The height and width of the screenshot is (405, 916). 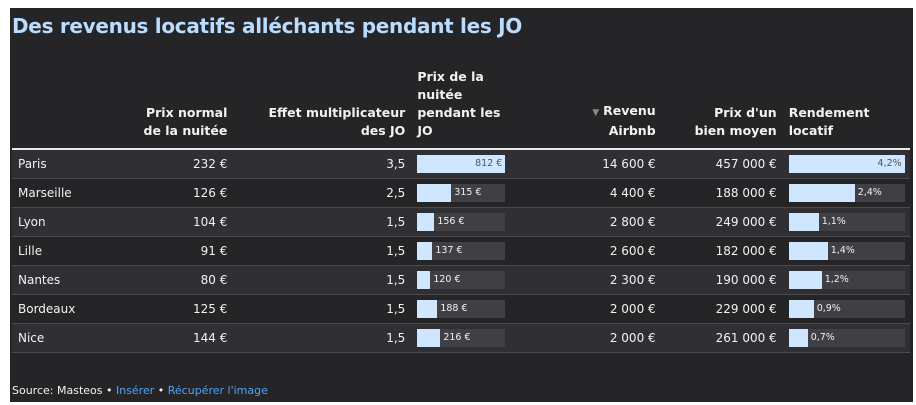 I want to click on jo-price-label: 137 €, so click(x=449, y=250).